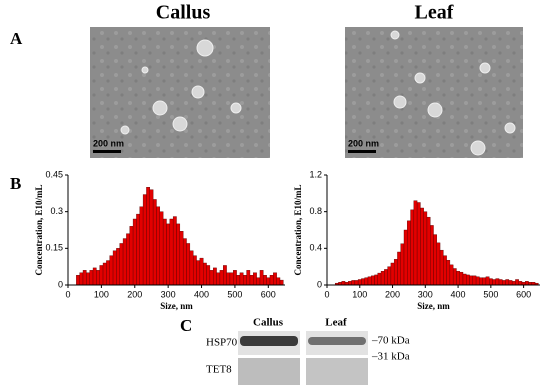  Describe the element at coordinates (54, 248) in the screenshot. I see `y-tick-label: 0.15` at that location.